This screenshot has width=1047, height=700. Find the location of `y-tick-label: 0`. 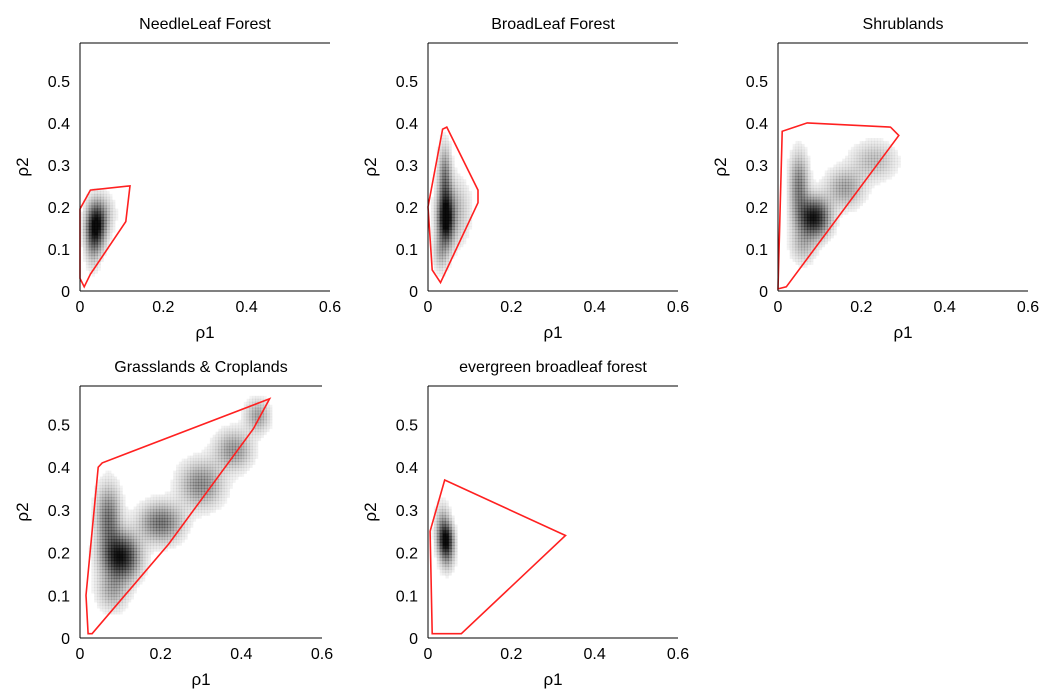

y-tick-label: 0 is located at coordinates (763, 292).